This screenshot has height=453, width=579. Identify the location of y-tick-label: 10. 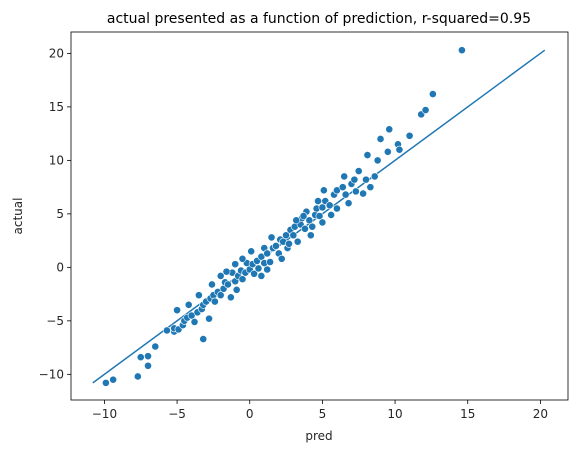
(56, 160).